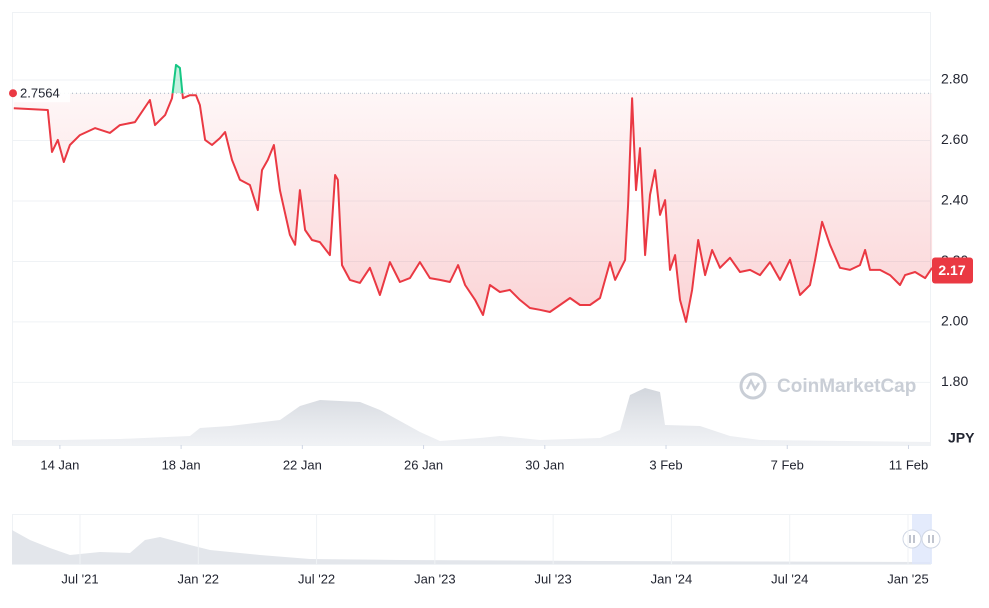 The width and height of the screenshot is (989, 608). I want to click on y-tick-label: 2.00, so click(954, 321).